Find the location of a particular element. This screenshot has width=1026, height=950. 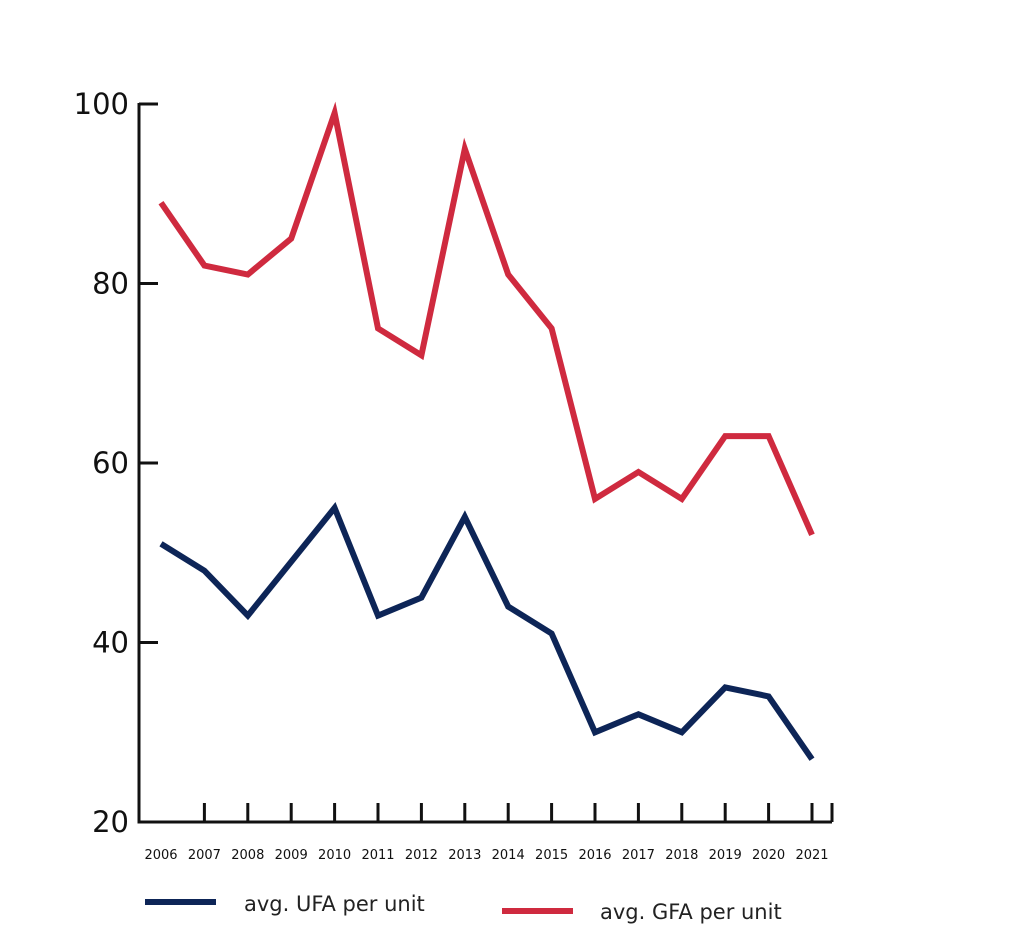

x-tick-label: 2015 is located at coordinates (551, 855).